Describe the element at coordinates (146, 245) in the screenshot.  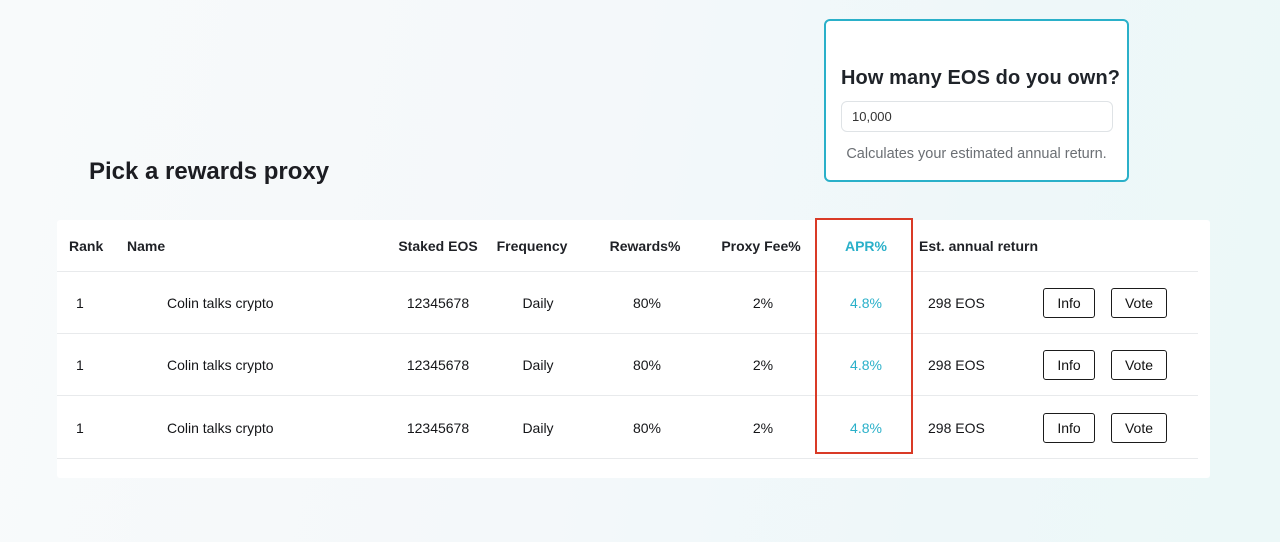
I see `header-name: Name` at that location.